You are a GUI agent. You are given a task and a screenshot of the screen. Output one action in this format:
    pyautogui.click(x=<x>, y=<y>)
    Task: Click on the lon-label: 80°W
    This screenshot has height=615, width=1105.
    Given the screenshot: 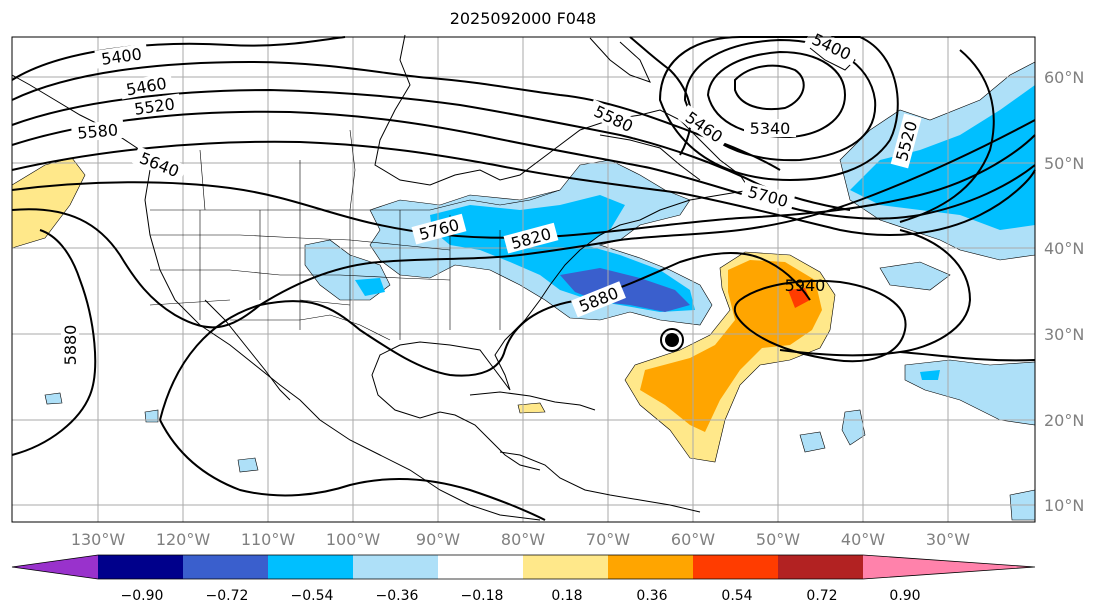 What is the action you would take?
    pyautogui.click(x=523, y=539)
    